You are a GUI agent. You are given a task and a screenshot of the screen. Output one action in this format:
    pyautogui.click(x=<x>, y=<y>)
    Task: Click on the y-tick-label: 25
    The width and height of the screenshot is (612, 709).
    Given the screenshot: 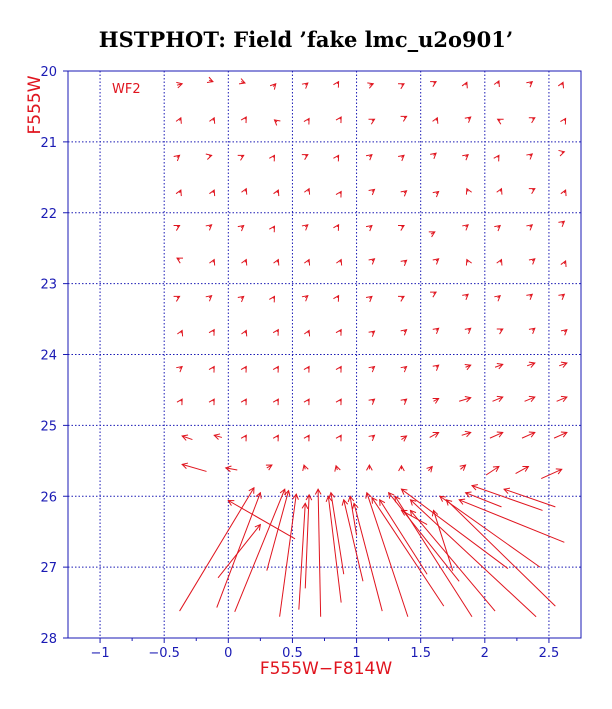 What is the action you would take?
    pyautogui.click(x=48, y=426)
    